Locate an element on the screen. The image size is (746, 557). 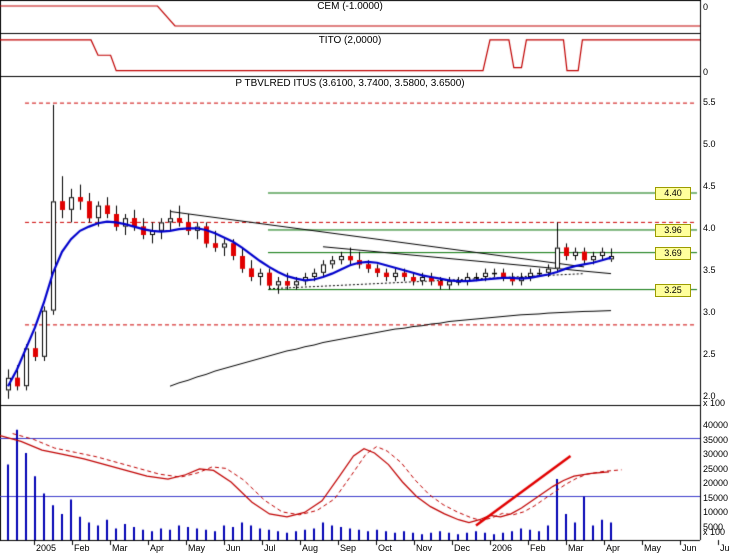
x-axis-month-label: Nov is located at coordinates (424, 548).